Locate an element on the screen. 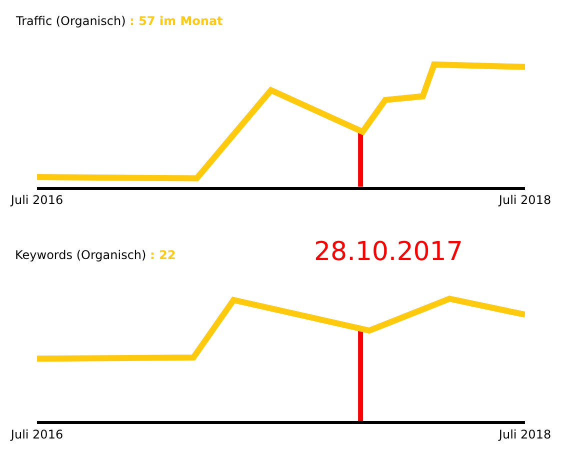 Image resolution: width=561 pixels, height=462 pixels. chart-subtitle: : 22 is located at coordinates (163, 255).